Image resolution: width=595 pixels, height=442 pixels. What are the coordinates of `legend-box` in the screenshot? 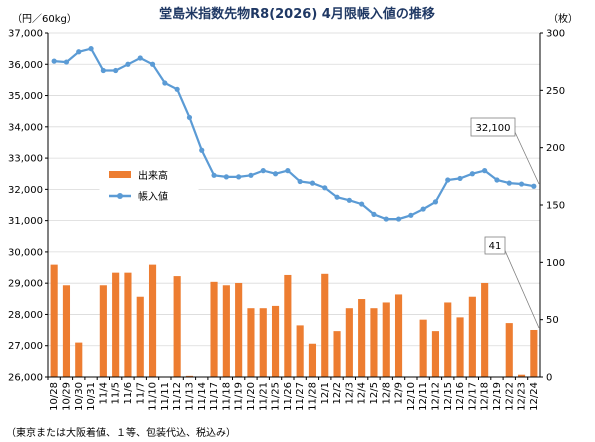 It's located at (149, 184).